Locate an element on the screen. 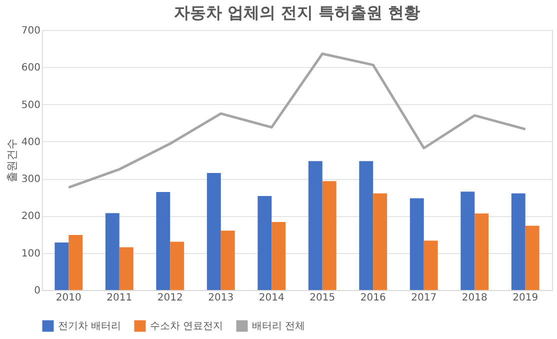 The image size is (557, 339). x-tick-label: 2015 is located at coordinates (323, 298).